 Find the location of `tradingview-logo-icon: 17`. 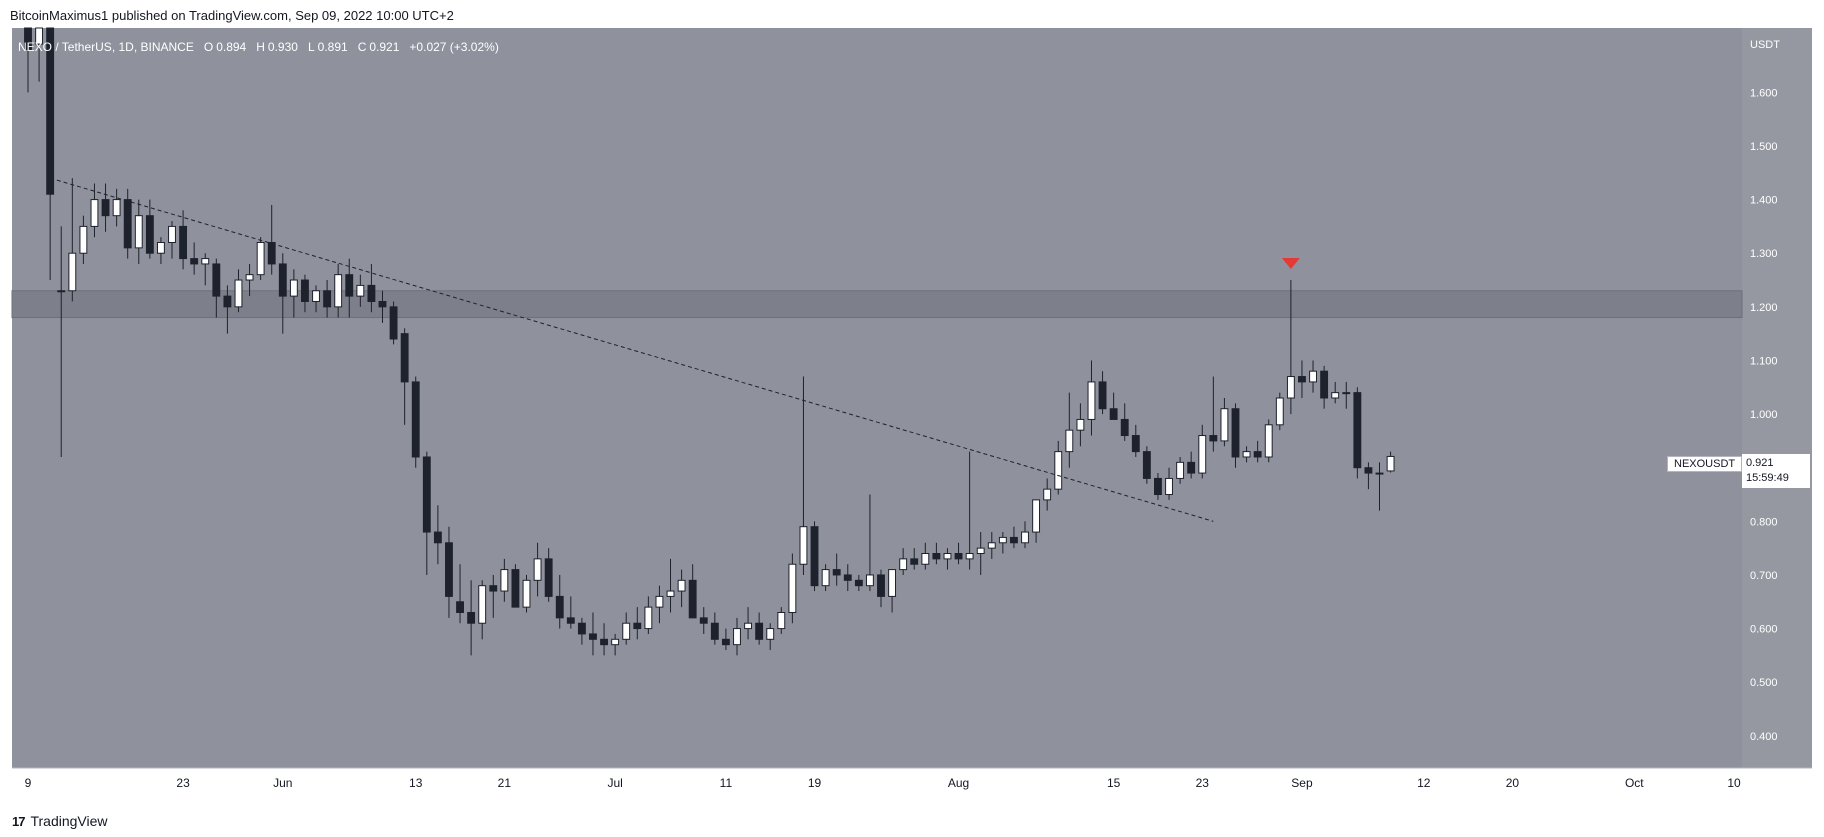

tradingview-logo-icon: 17 is located at coordinates (19, 821).